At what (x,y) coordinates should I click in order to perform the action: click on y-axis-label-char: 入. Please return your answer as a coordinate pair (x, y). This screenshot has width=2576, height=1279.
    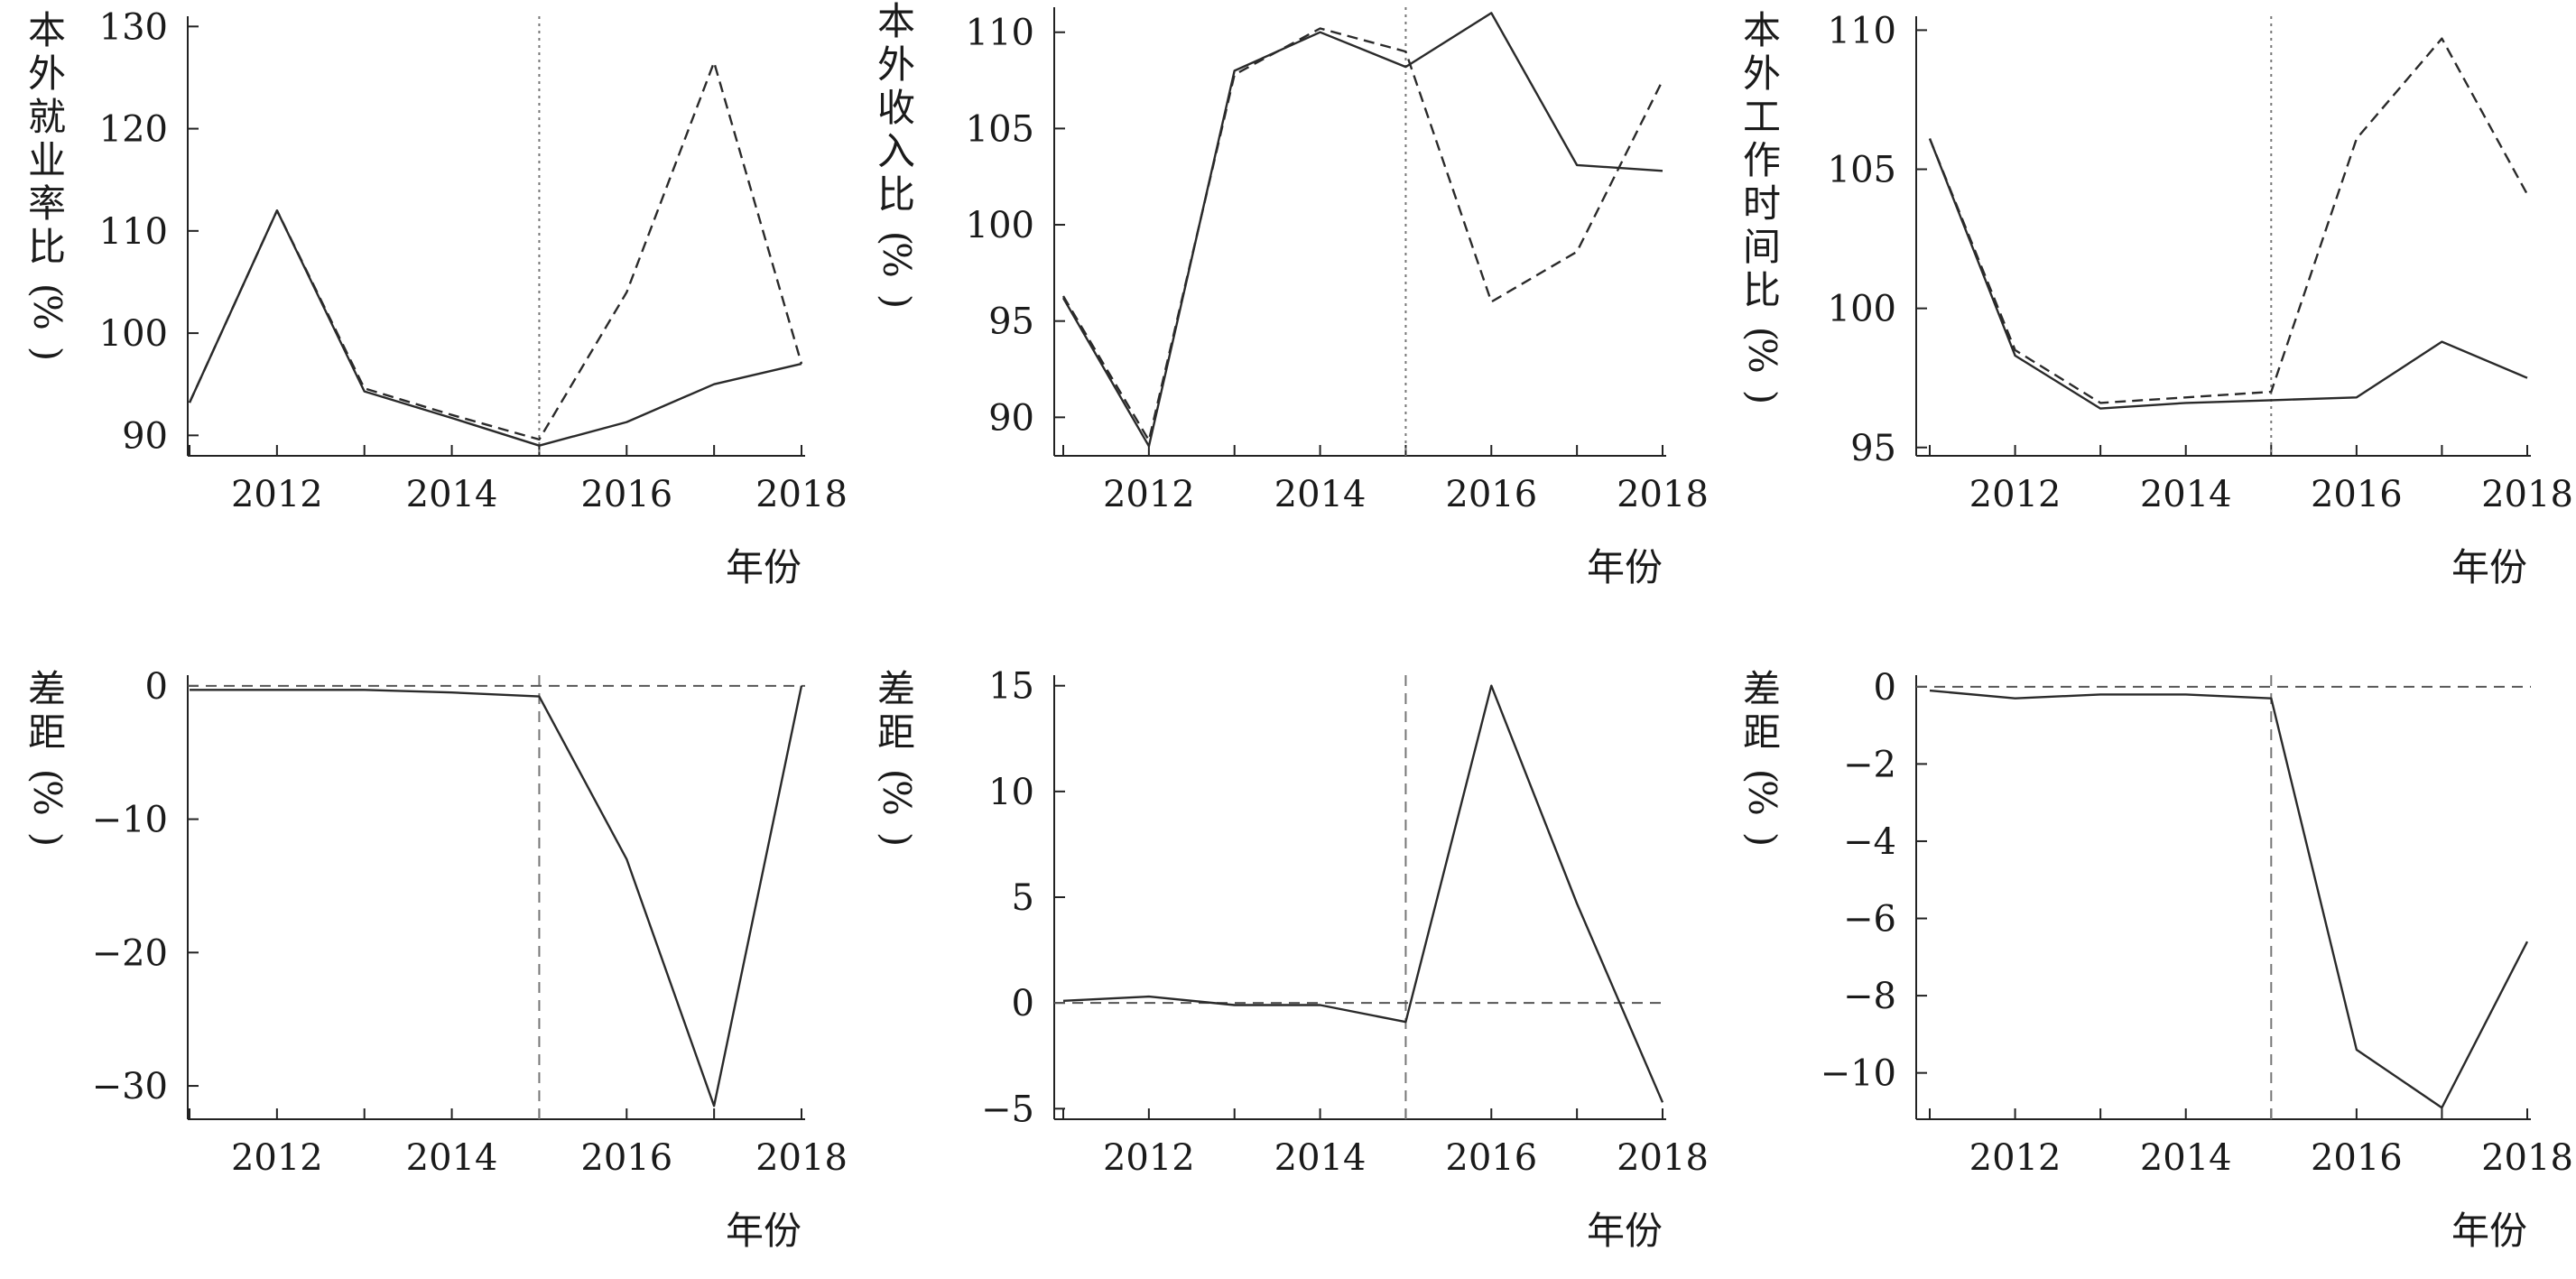
    Looking at the image, I should click on (896, 151).